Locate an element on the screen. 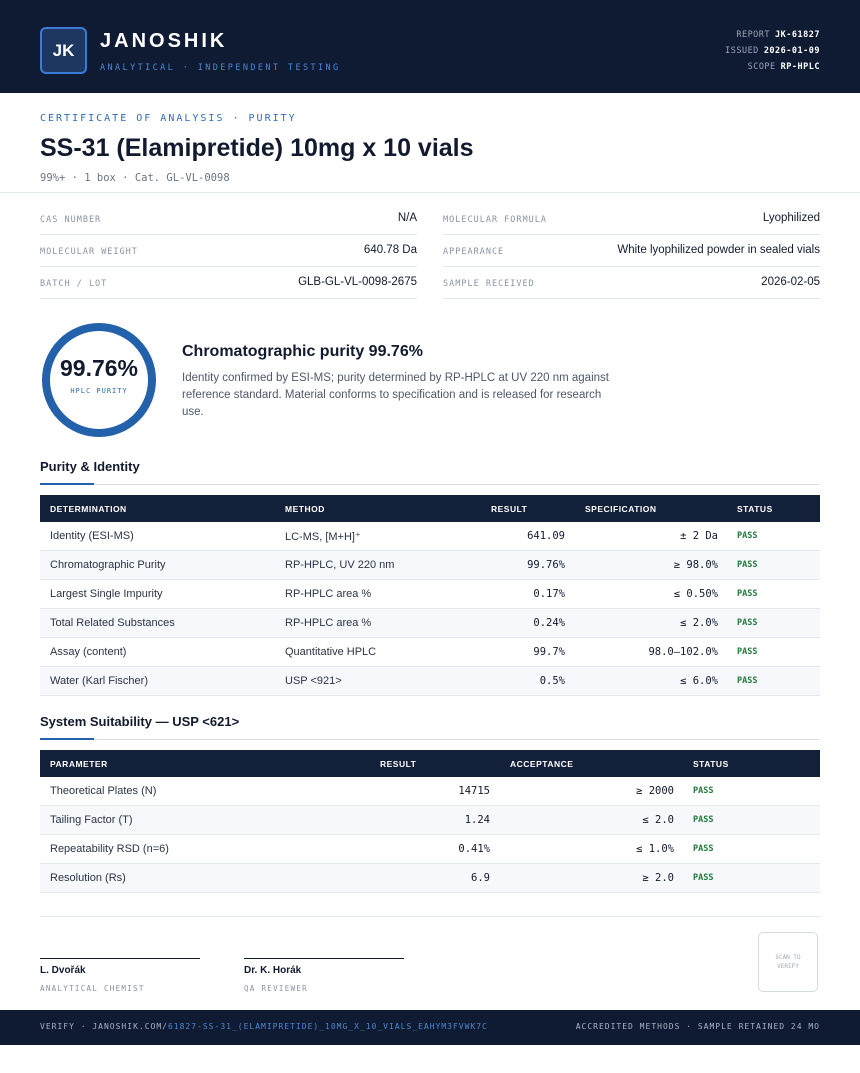  column-header: DETERMINATION is located at coordinates (88, 509).